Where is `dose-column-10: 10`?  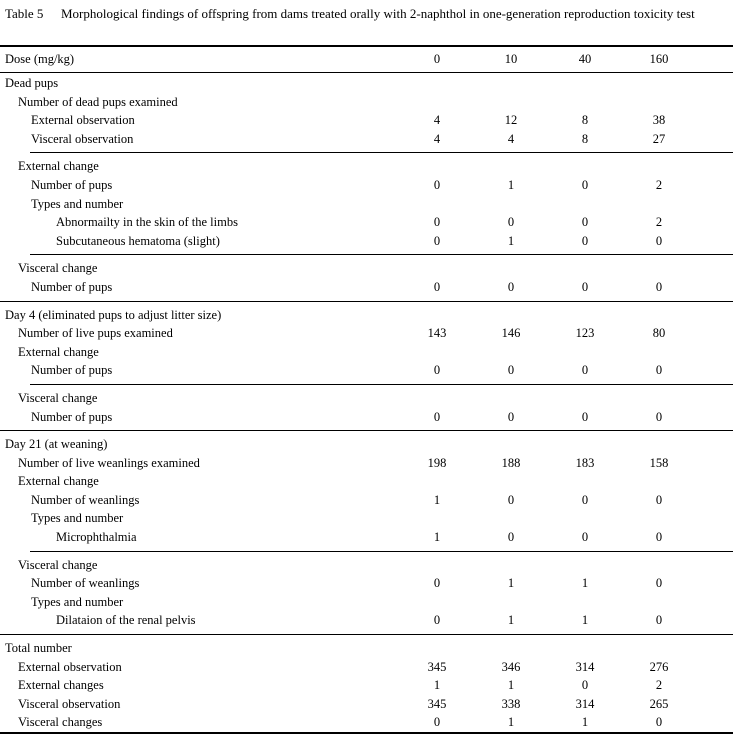
dose-column-10: 10 is located at coordinates (511, 59).